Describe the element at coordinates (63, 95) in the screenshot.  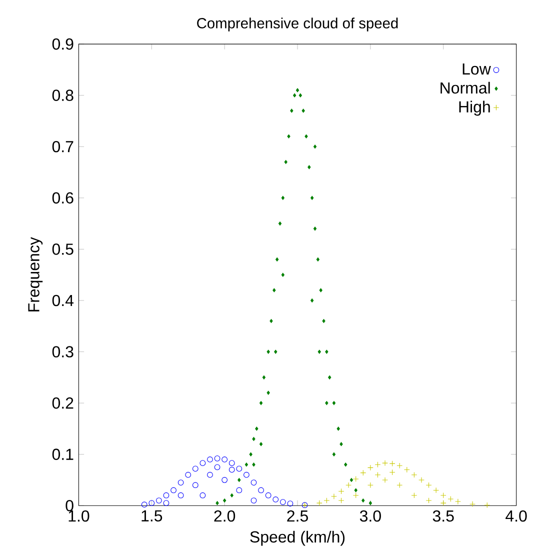
I see `y-tick-label: 0.8` at that location.